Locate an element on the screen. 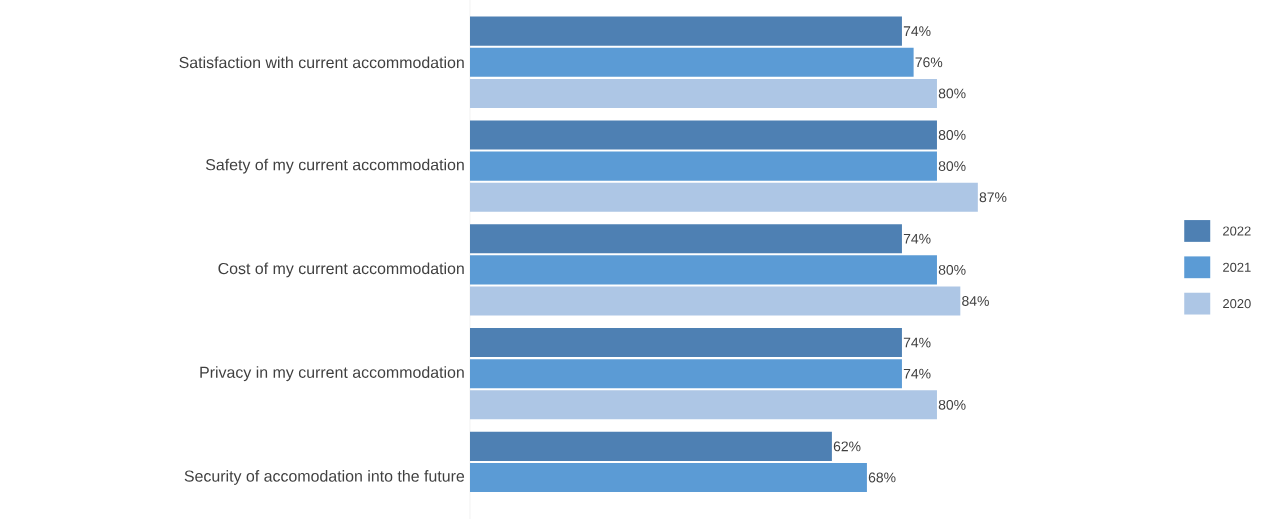  y-tick-label: Cost of my current accommodation is located at coordinates (341, 270).